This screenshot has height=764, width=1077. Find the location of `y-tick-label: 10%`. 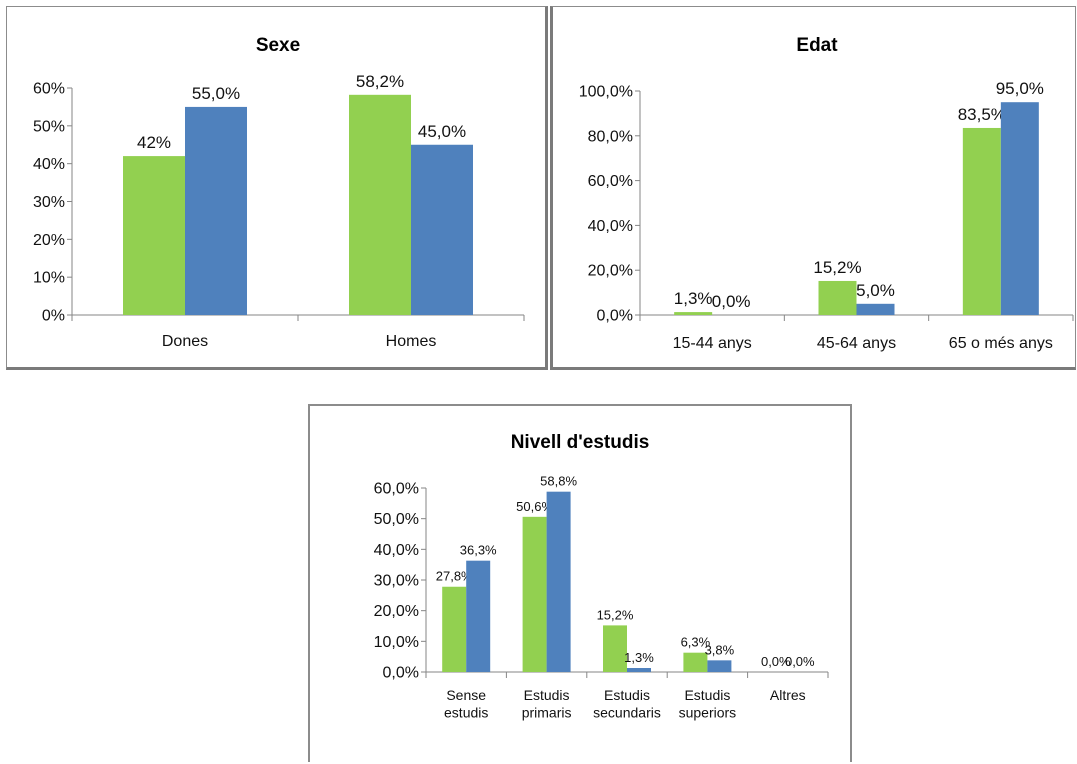

y-tick-label: 10% is located at coordinates (49, 278).